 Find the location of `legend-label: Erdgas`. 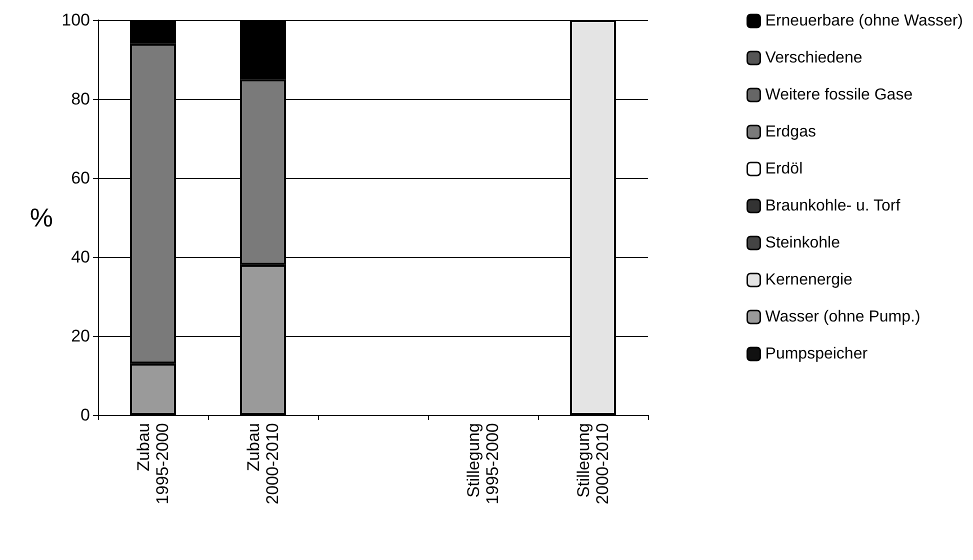

legend-label: Erdgas is located at coordinates (790, 132).